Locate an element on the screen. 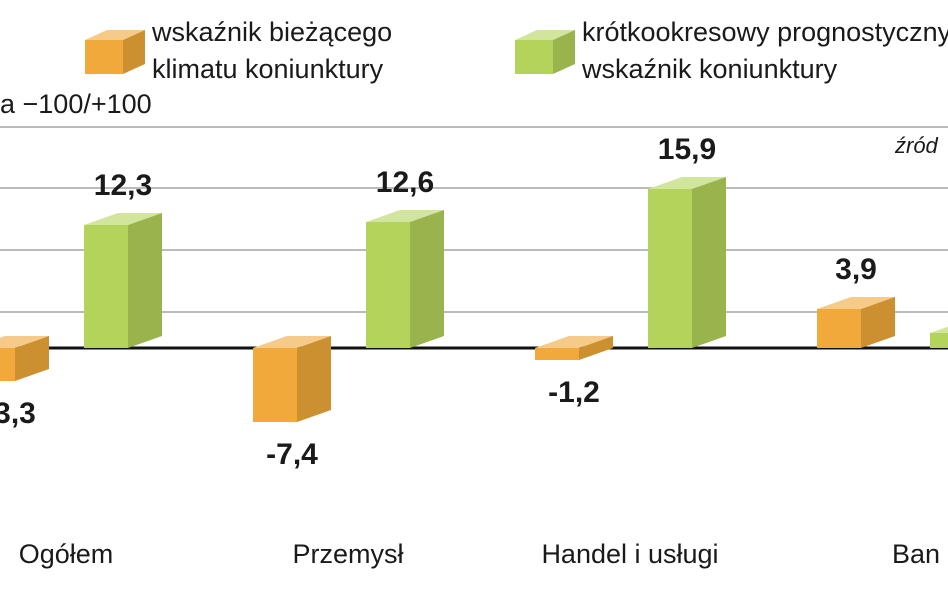 The height and width of the screenshot is (593, 948). value-label: -7,4 is located at coordinates (292, 454).